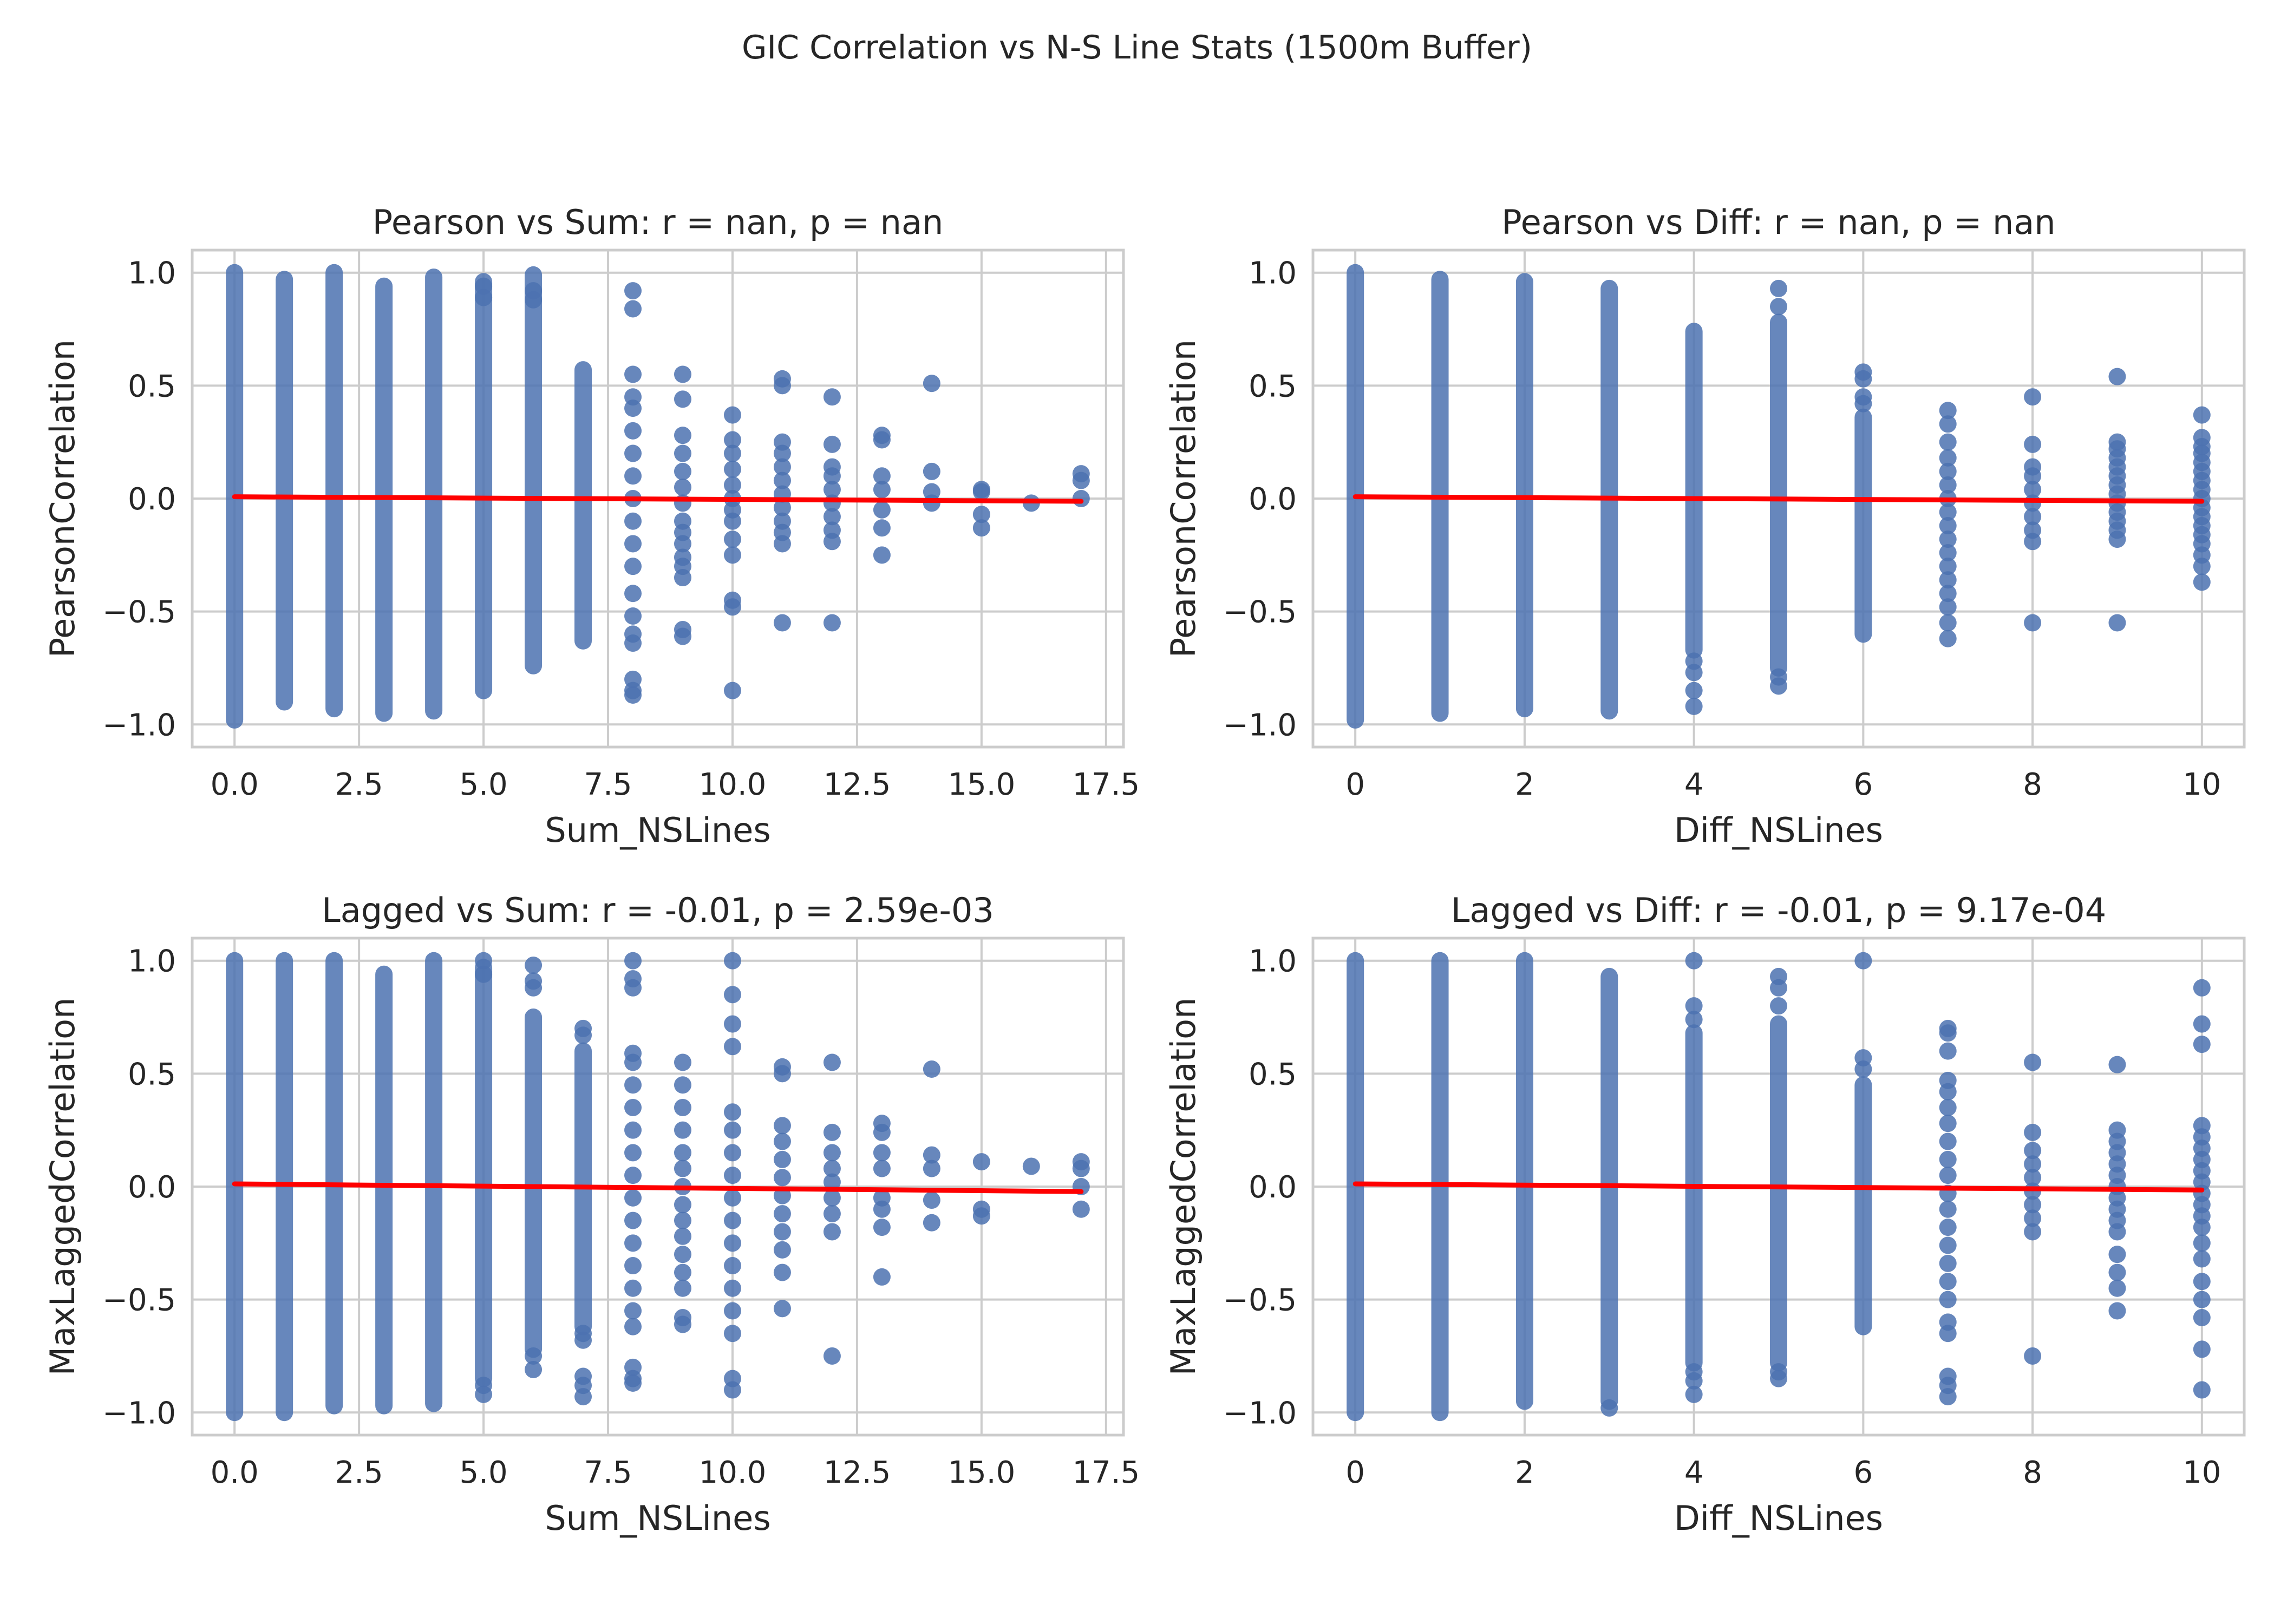 This screenshot has width=2274, height=1624. I want to click on x-tick-label: 17.5, so click(1106, 784).